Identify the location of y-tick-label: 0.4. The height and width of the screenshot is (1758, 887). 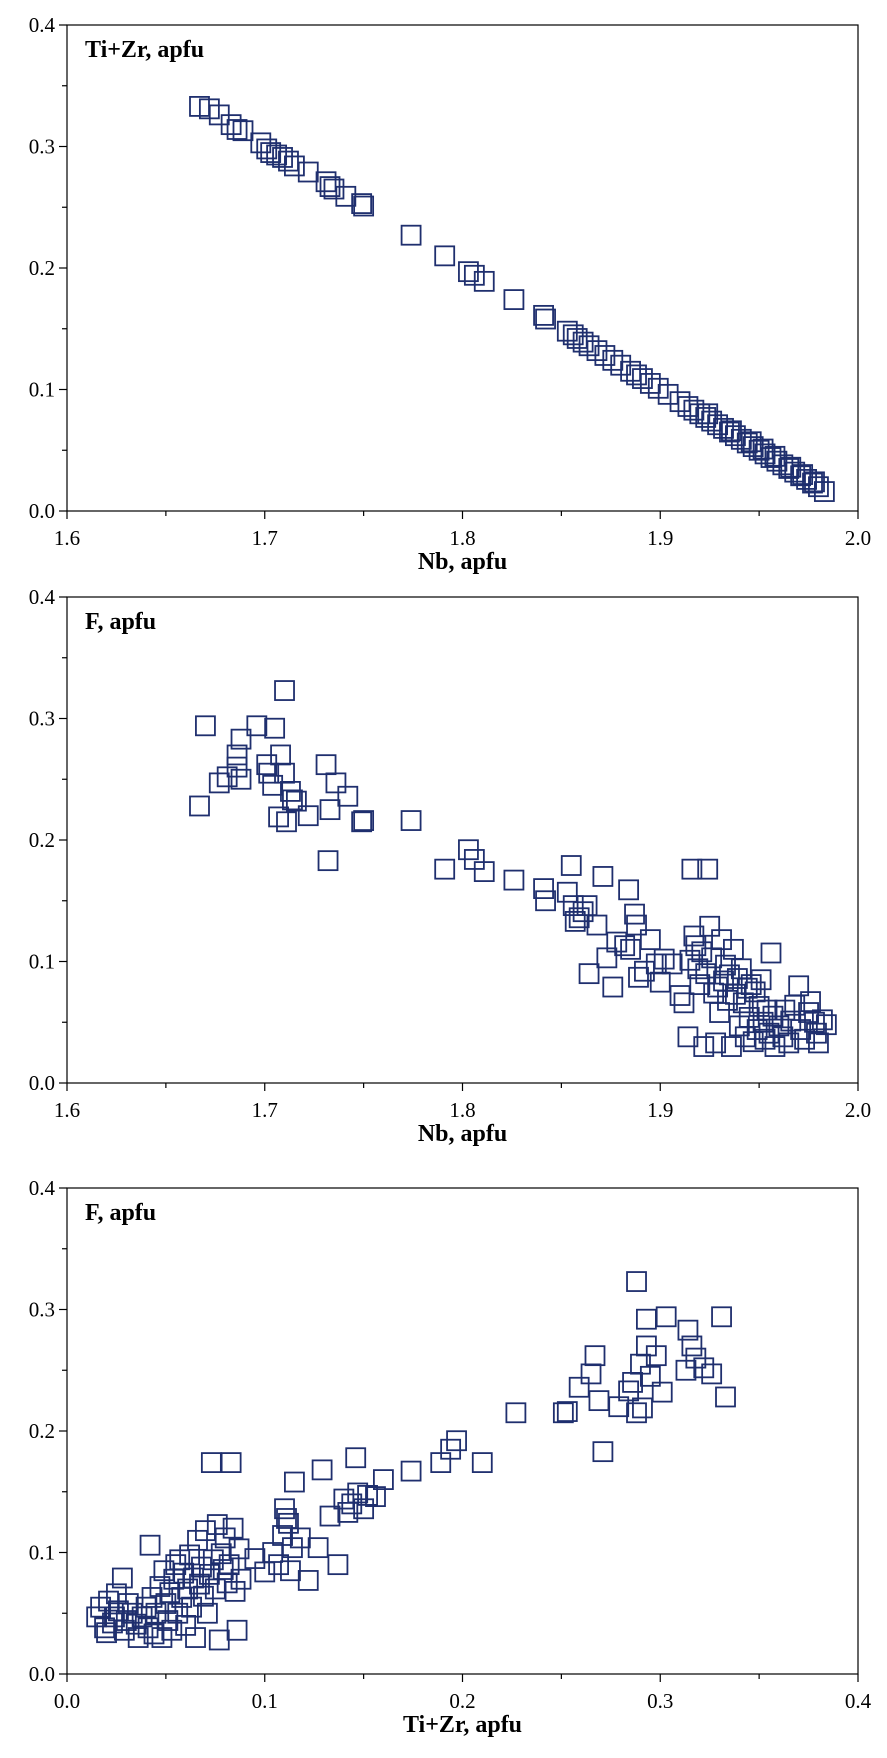
(42, 597).